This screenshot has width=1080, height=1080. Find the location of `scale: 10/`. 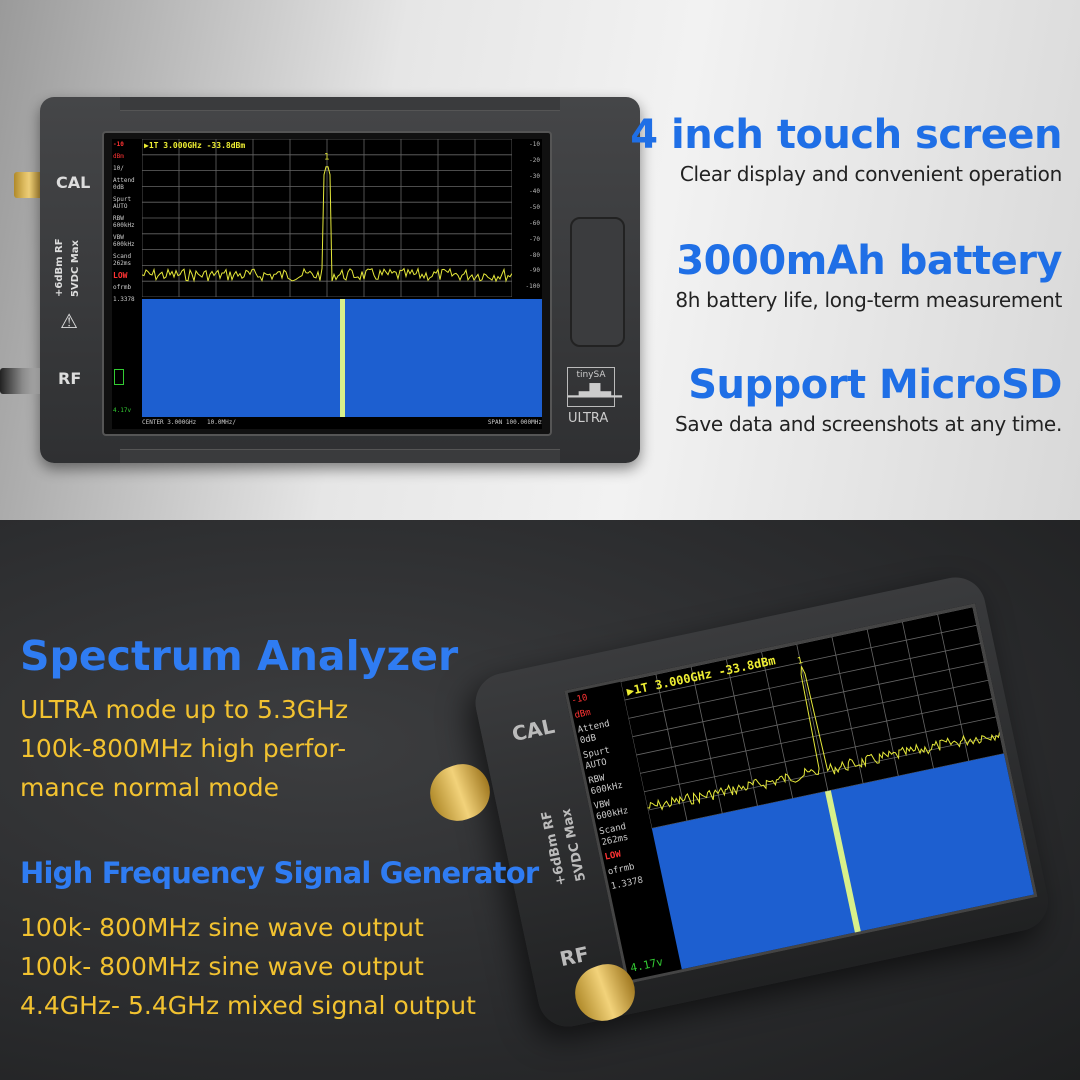

scale: 10/ is located at coordinates (118, 168).